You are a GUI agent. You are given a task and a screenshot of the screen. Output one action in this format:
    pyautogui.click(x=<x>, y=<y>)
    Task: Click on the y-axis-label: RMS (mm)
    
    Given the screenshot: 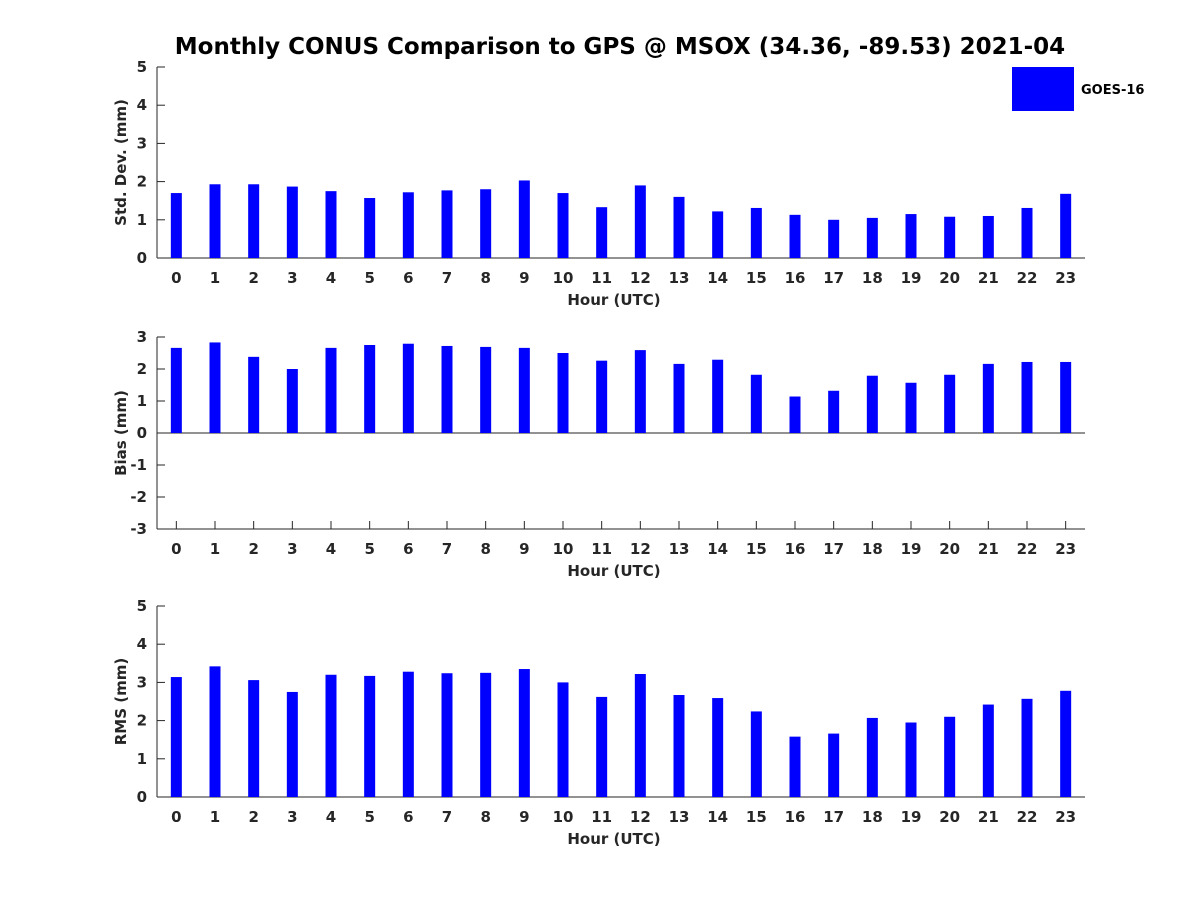 What is the action you would take?
    pyautogui.click(x=121, y=701)
    